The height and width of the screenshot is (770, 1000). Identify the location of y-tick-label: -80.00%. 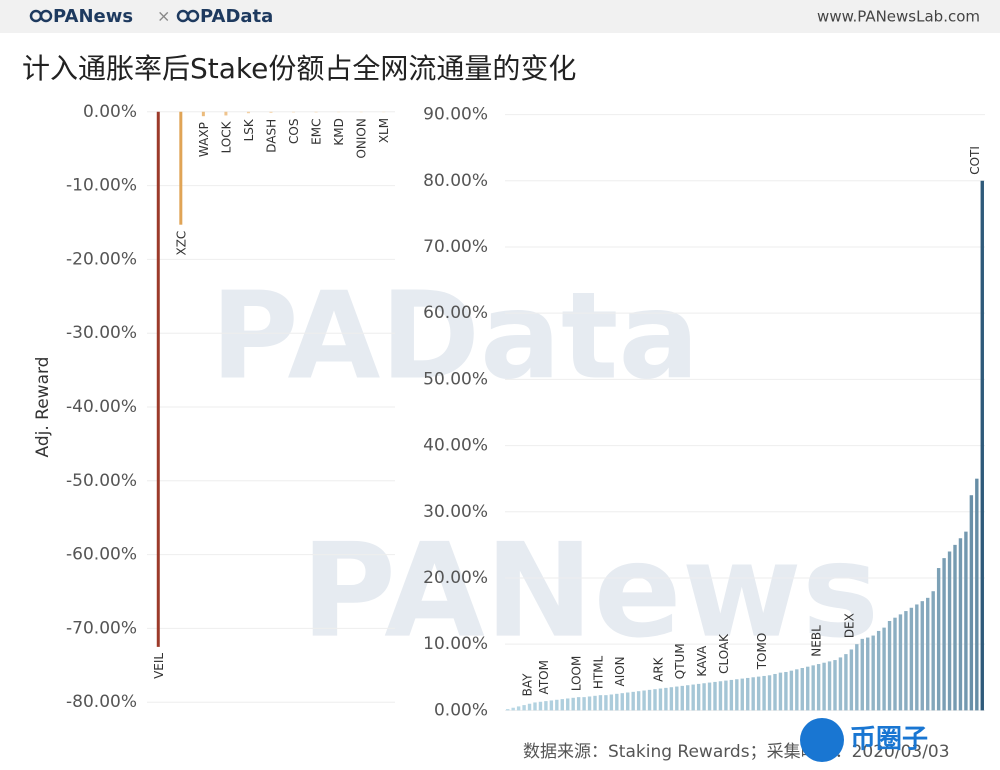
(101, 702).